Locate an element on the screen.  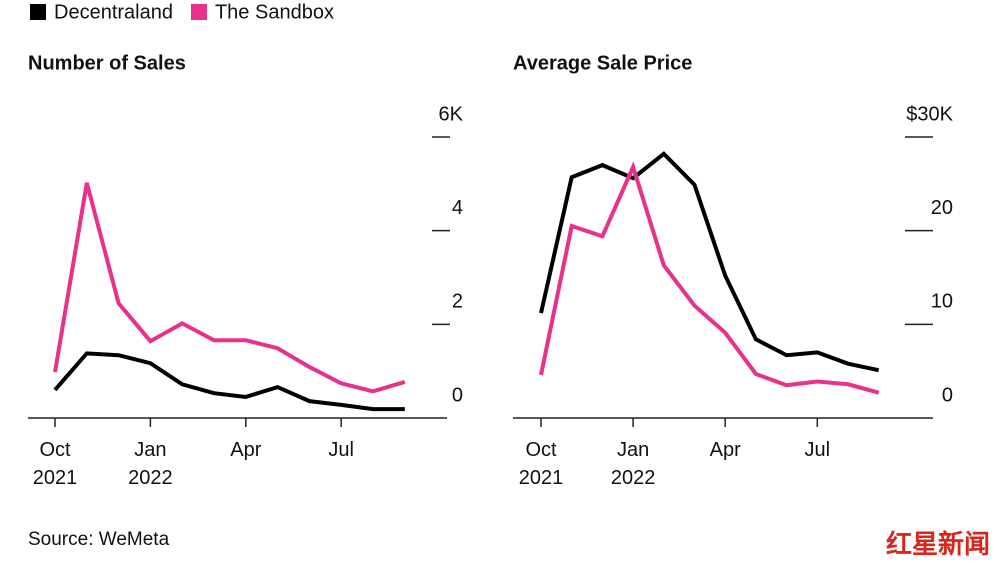
legend-label: Decentraland is located at coordinates (113, 12).